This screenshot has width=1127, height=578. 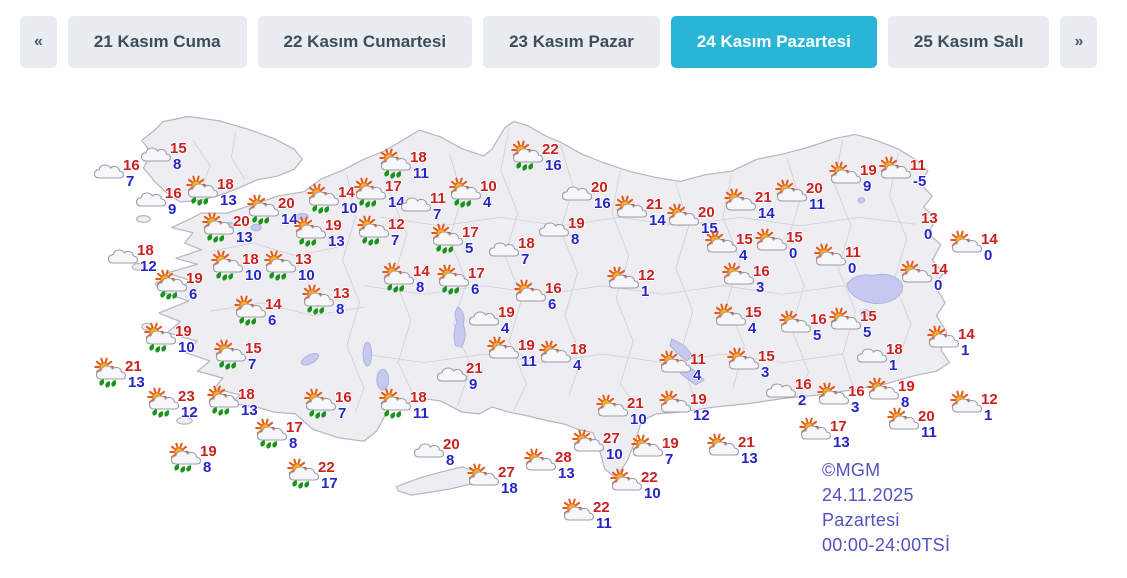 I want to click on tab-23-kas-m-pazar: 23 Kasım Pazar, so click(x=571, y=42).